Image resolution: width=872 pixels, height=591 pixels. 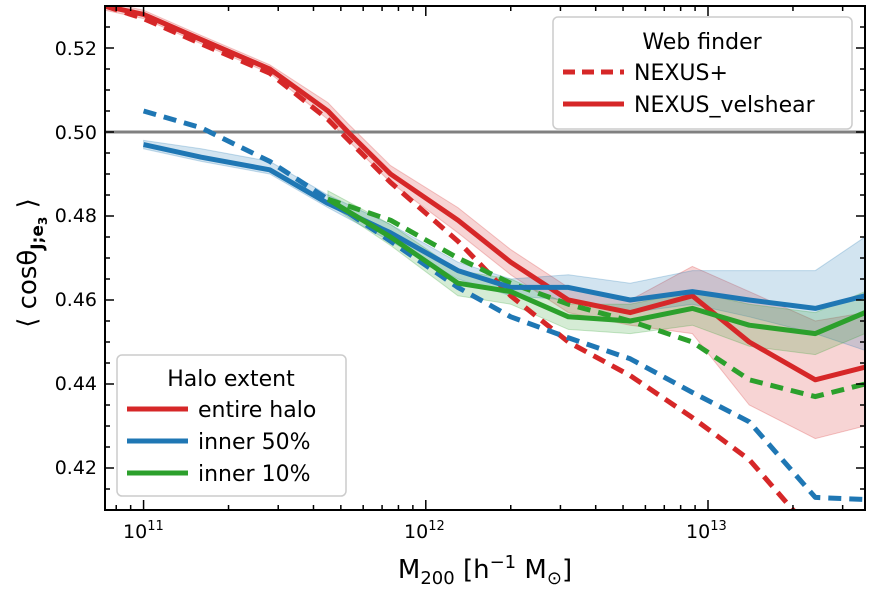 What do you see at coordinates (76, 300) in the screenshot?
I see `y-tick-label: 0.46` at bounding box center [76, 300].